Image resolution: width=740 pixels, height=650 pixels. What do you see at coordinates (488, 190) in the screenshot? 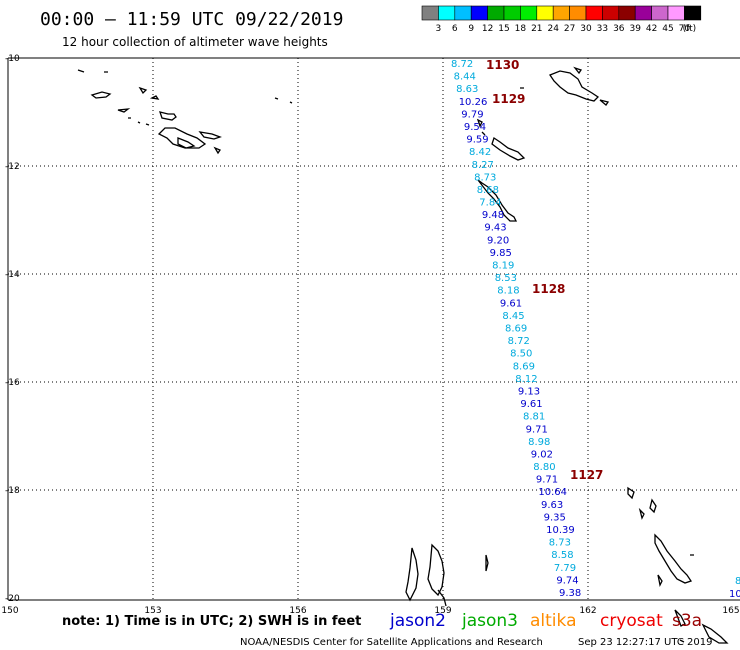
I see `wave-height-value: 8.68` at bounding box center [488, 190].